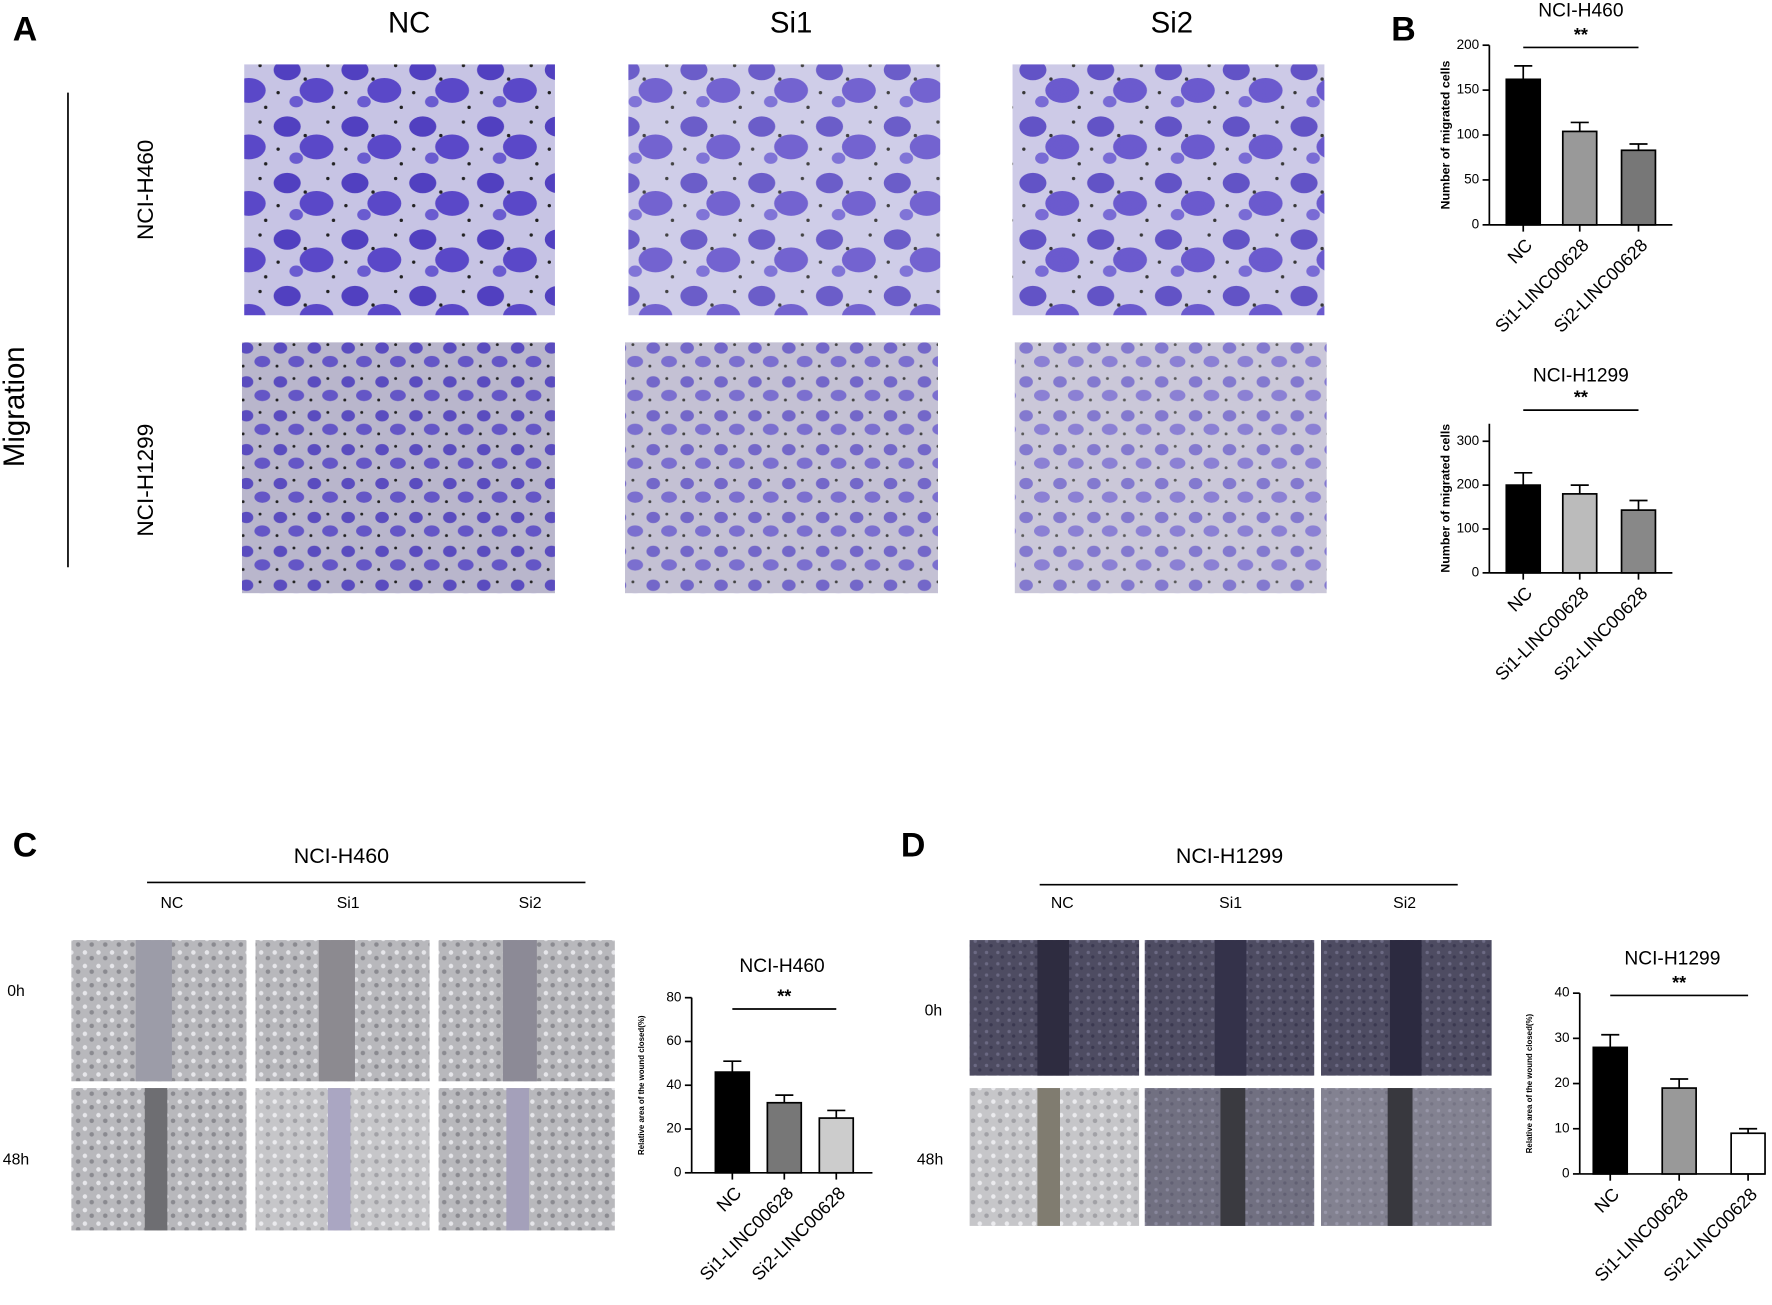 This screenshot has height=1305, width=1772. I want to click on y-tick-label: 80, so click(673, 996).